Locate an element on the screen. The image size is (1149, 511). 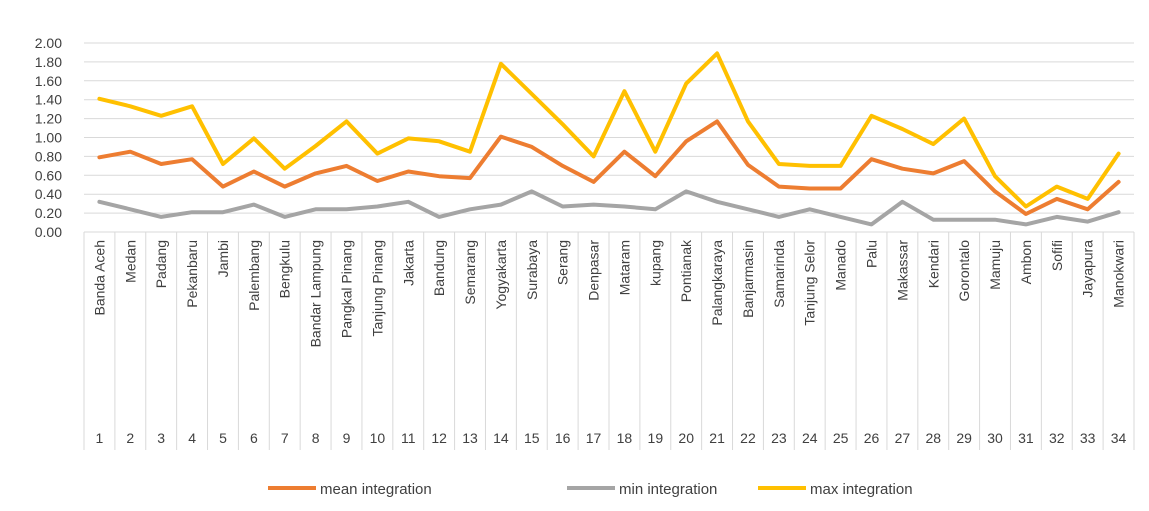
y-tick-label: 0.40 is located at coordinates (48, 194).